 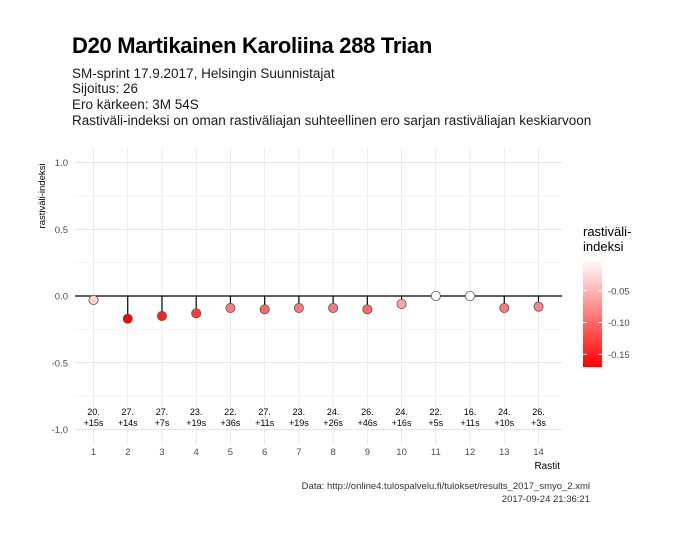 I want to click on legend-tick-label: -0.05, so click(x=619, y=291).